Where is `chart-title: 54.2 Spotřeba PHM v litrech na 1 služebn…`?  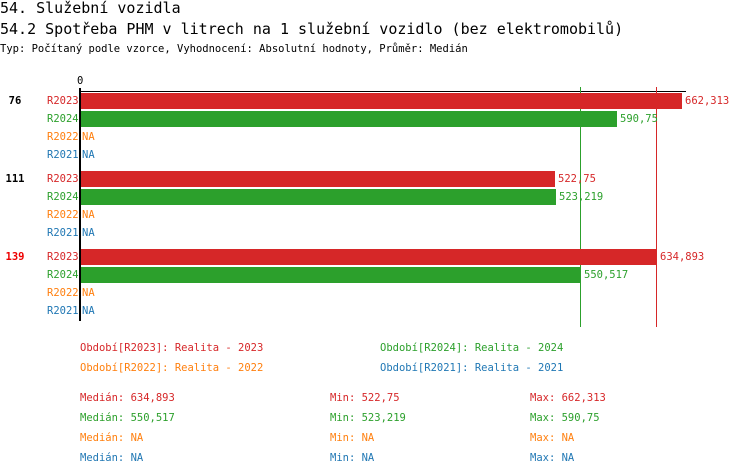 chart-title: 54.2 Spotřeba PHM v litrech na 1 služebn… is located at coordinates (312, 29).